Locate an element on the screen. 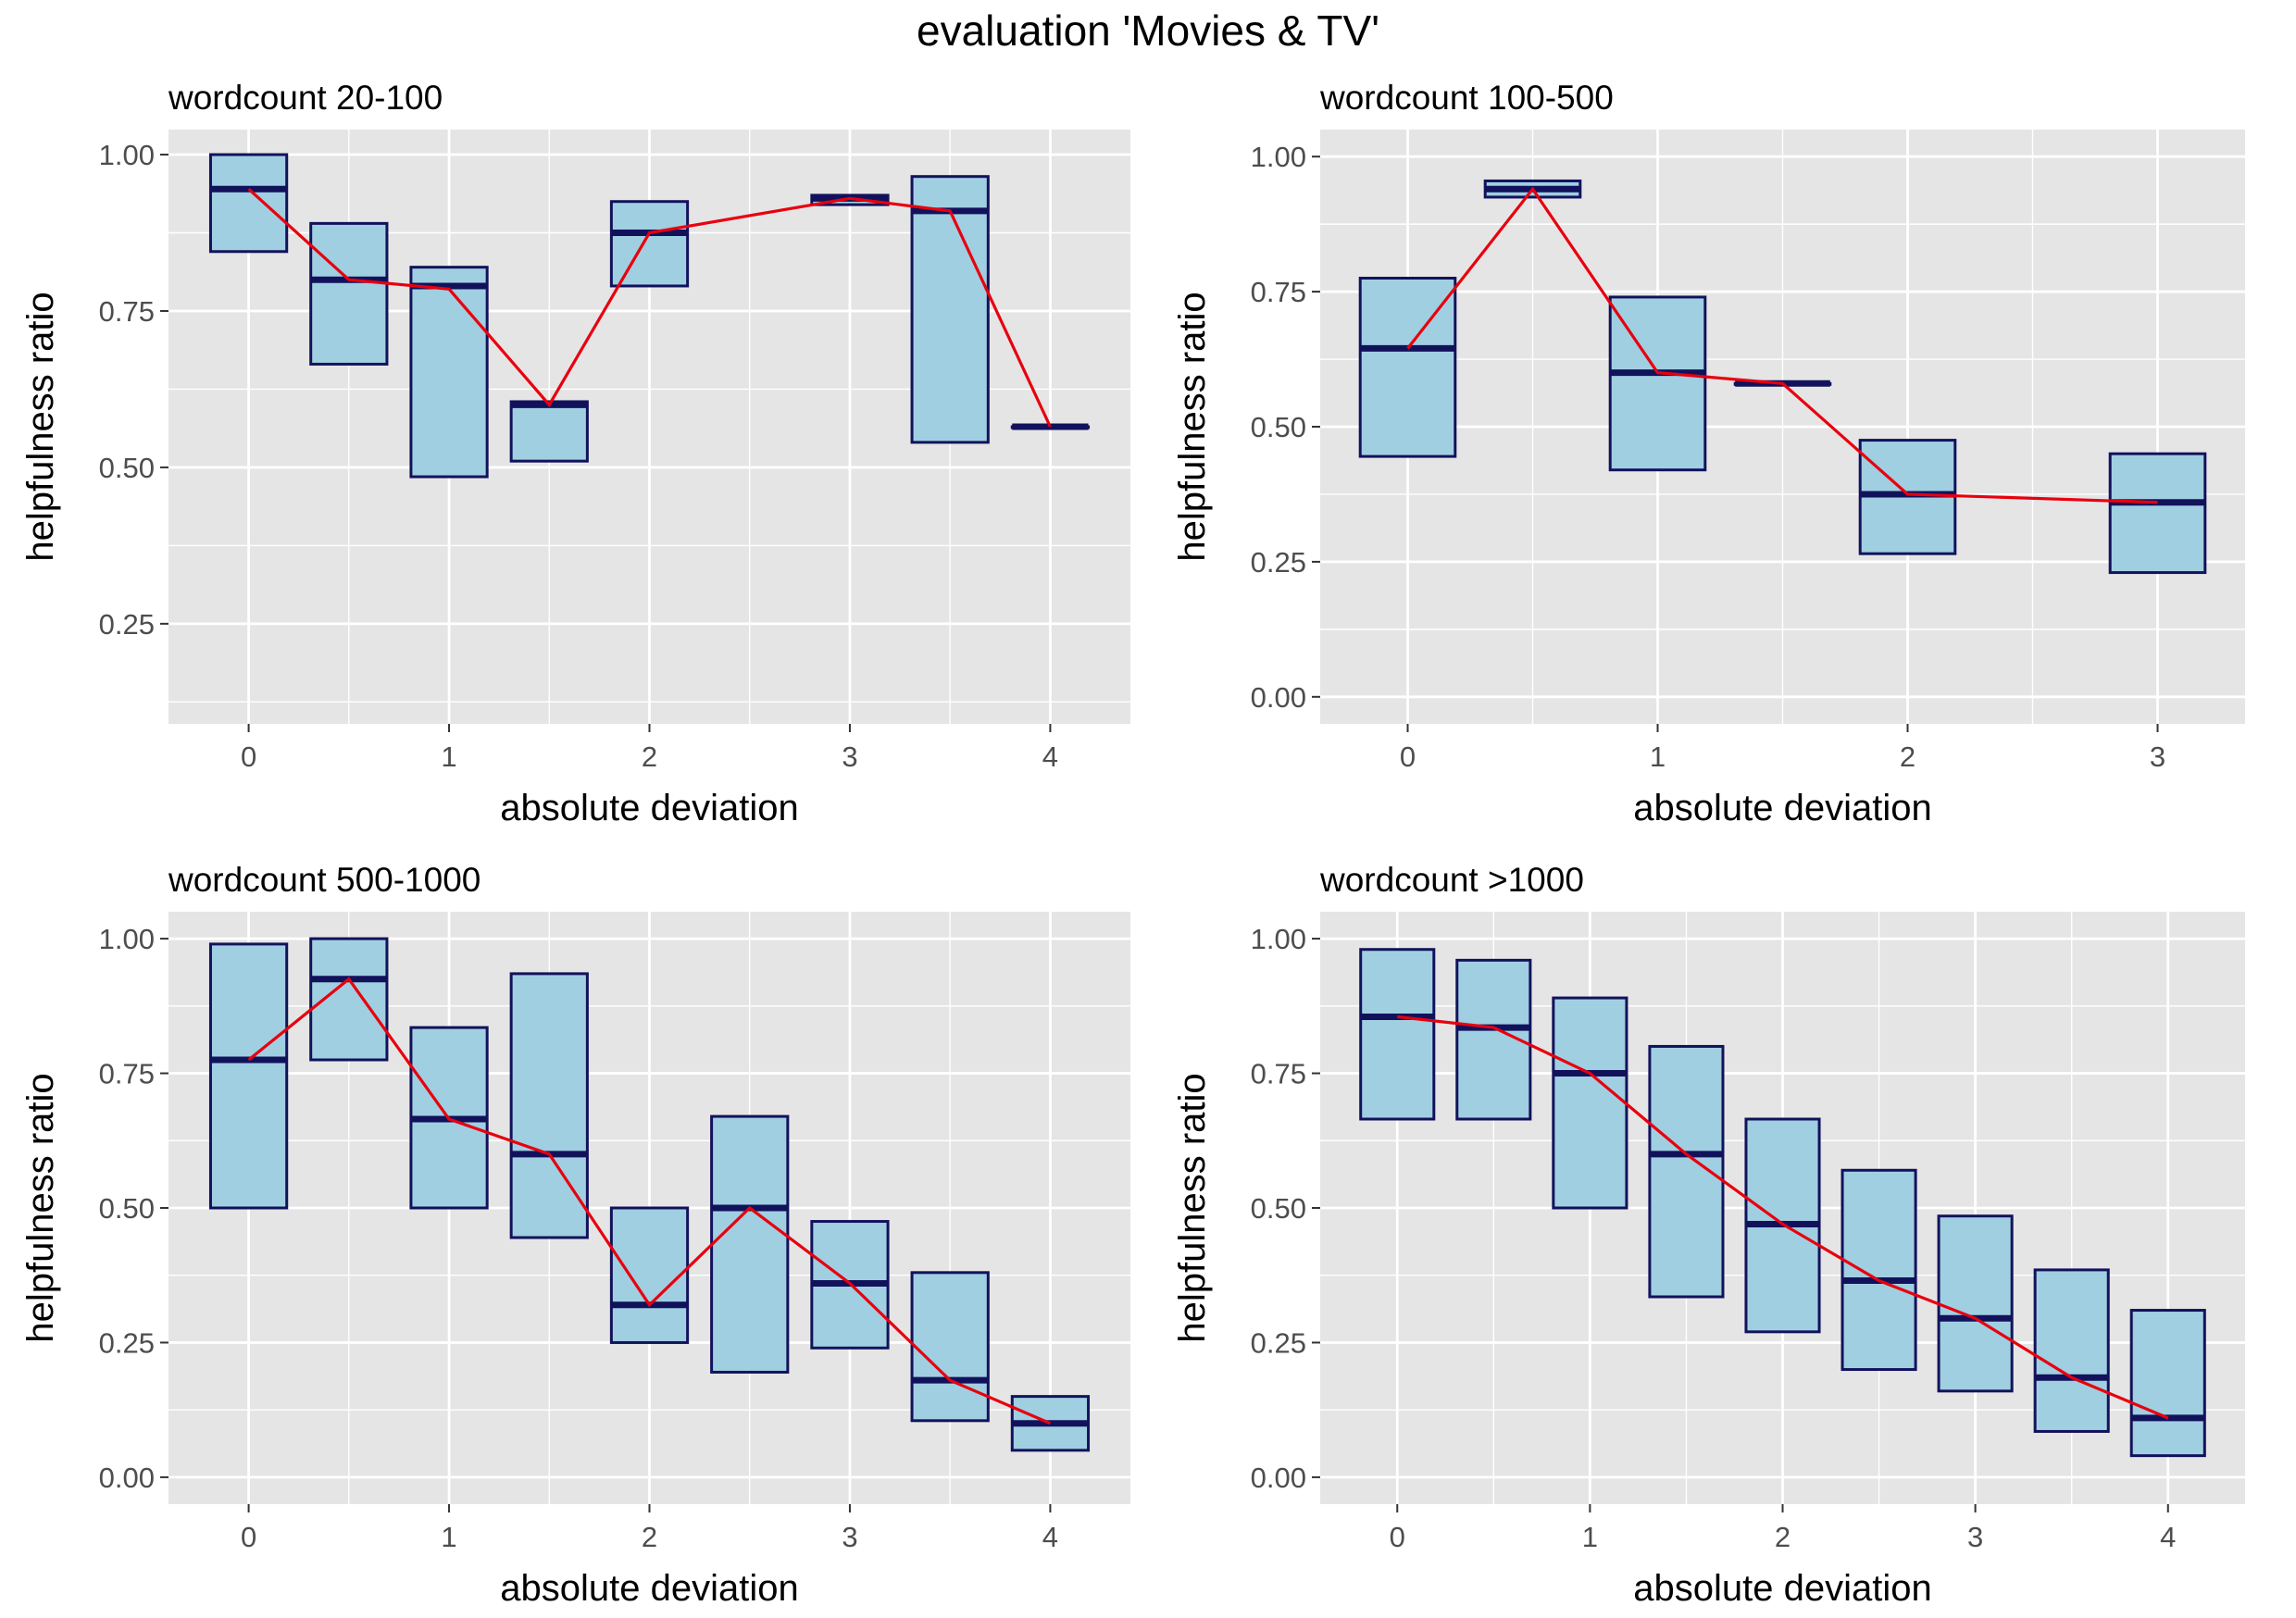  main-title: evaluation 'Movies & TV' is located at coordinates (1148, 31).